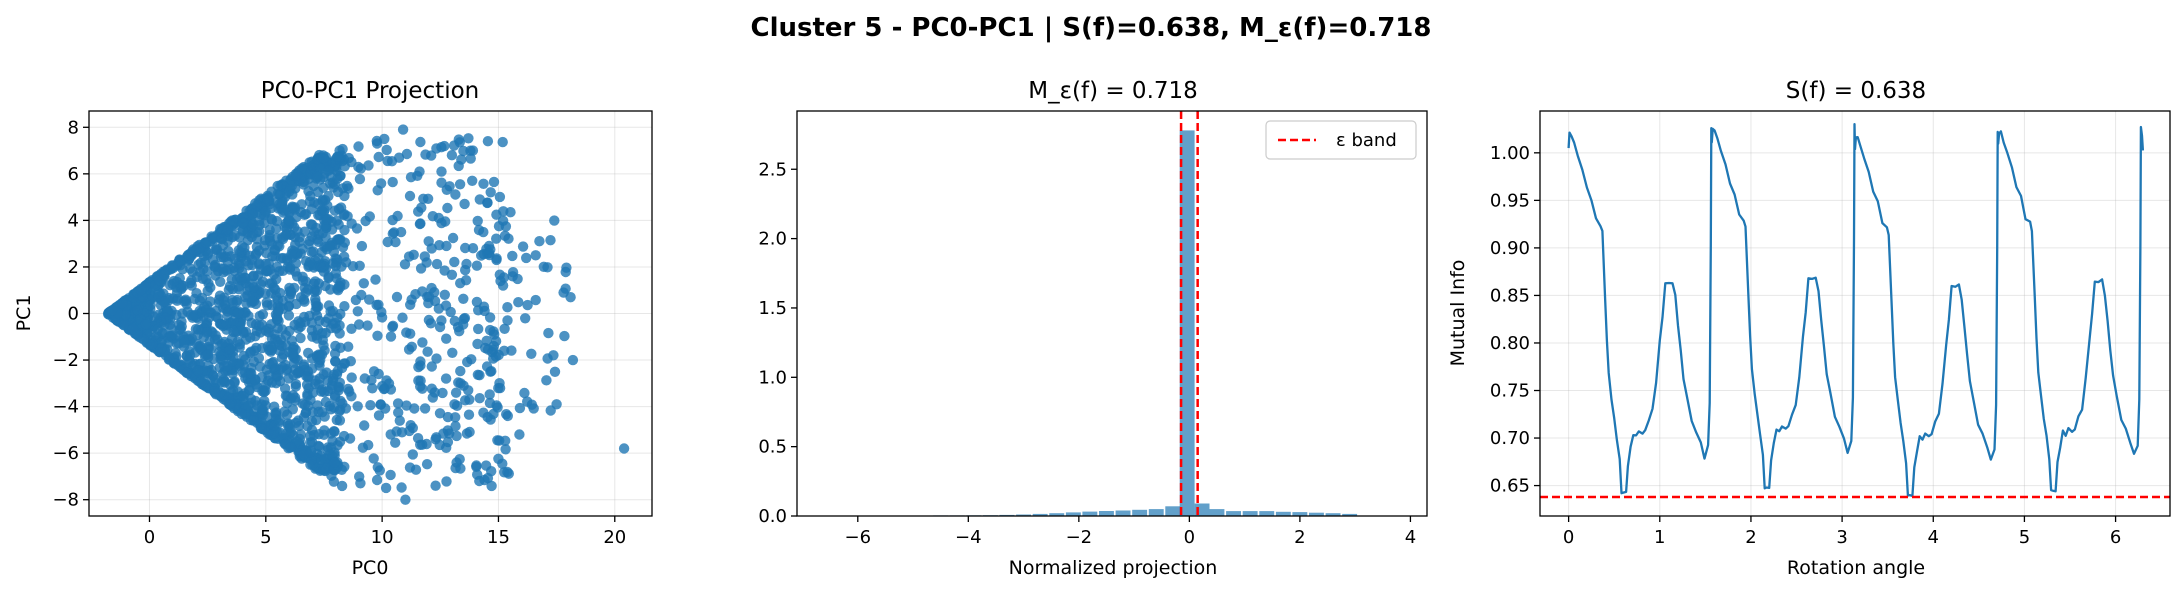  I want to click on x-tick-label: 10, so click(382, 537).